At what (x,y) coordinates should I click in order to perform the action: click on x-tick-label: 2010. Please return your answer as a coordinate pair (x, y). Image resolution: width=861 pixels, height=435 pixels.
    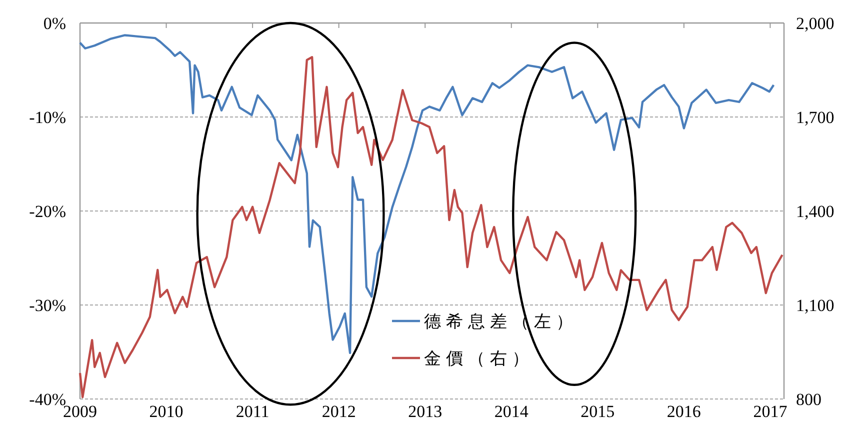
    Looking at the image, I should click on (166, 411).